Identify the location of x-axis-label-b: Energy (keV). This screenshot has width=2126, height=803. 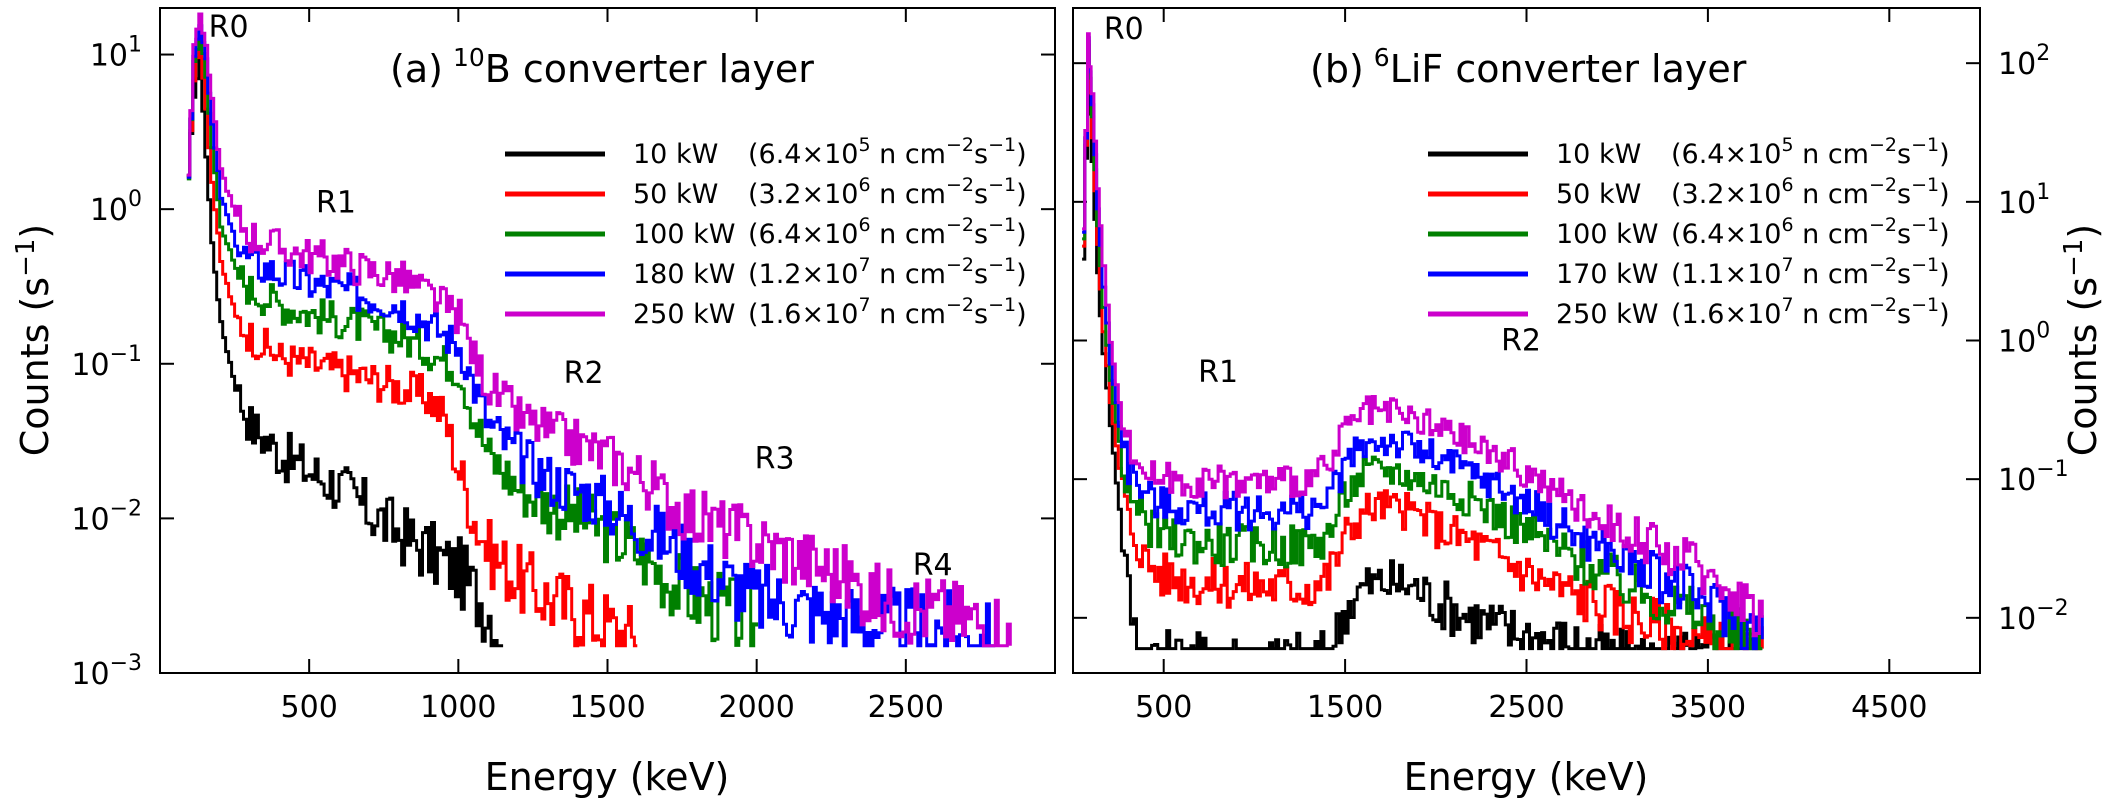
(1526, 777).